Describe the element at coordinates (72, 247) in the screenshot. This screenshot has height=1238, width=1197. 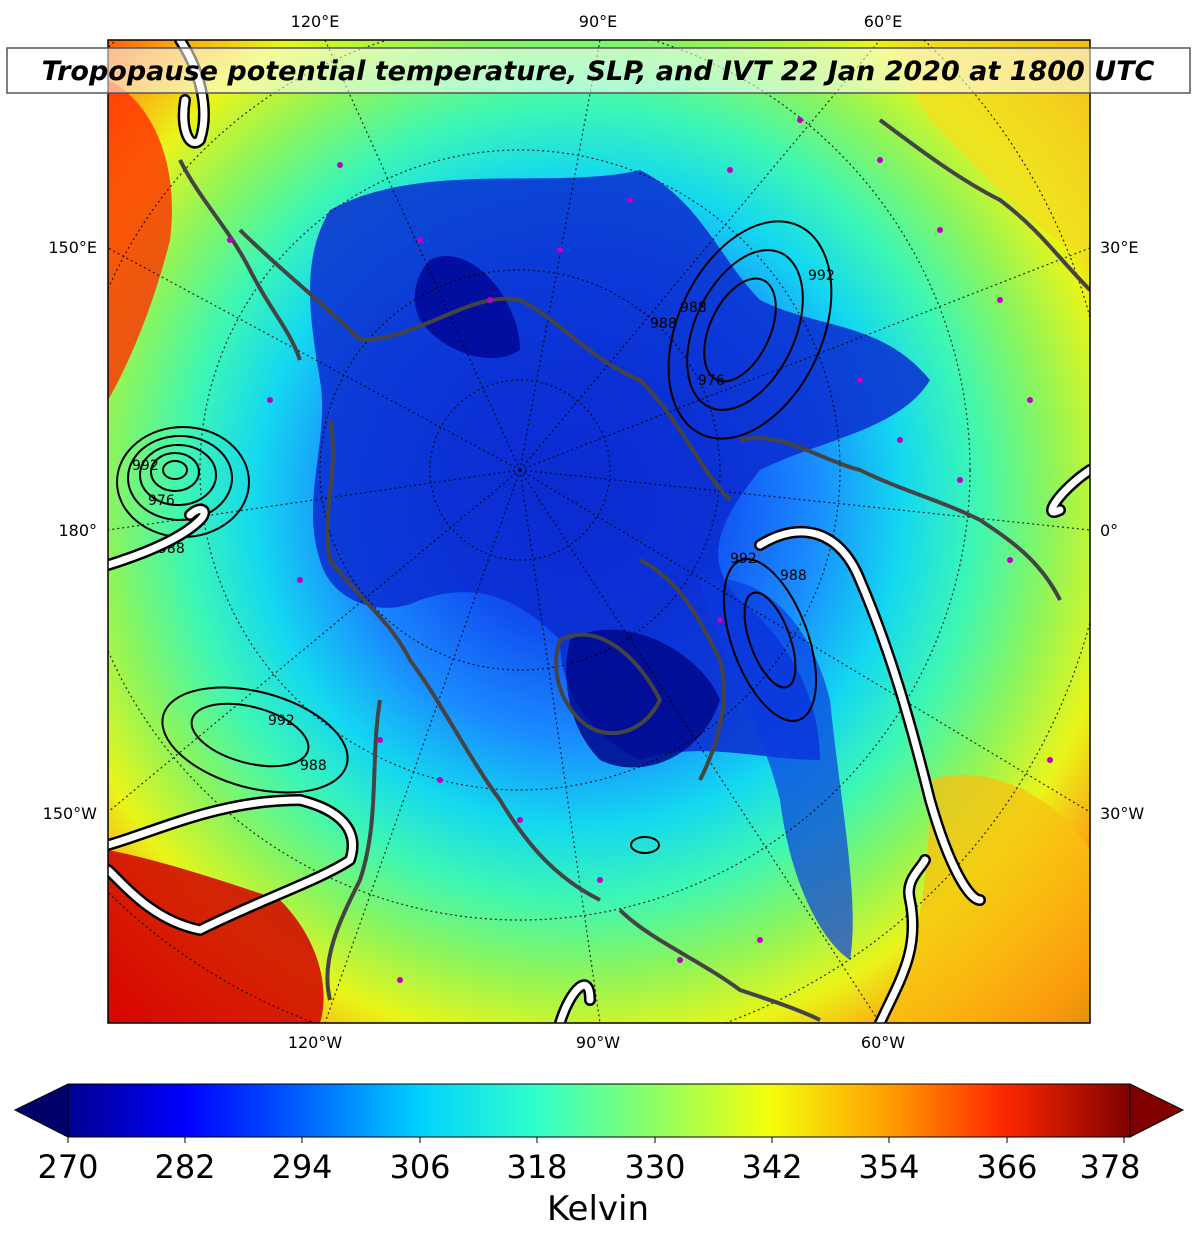
I see `lon-label: 150°E` at that location.